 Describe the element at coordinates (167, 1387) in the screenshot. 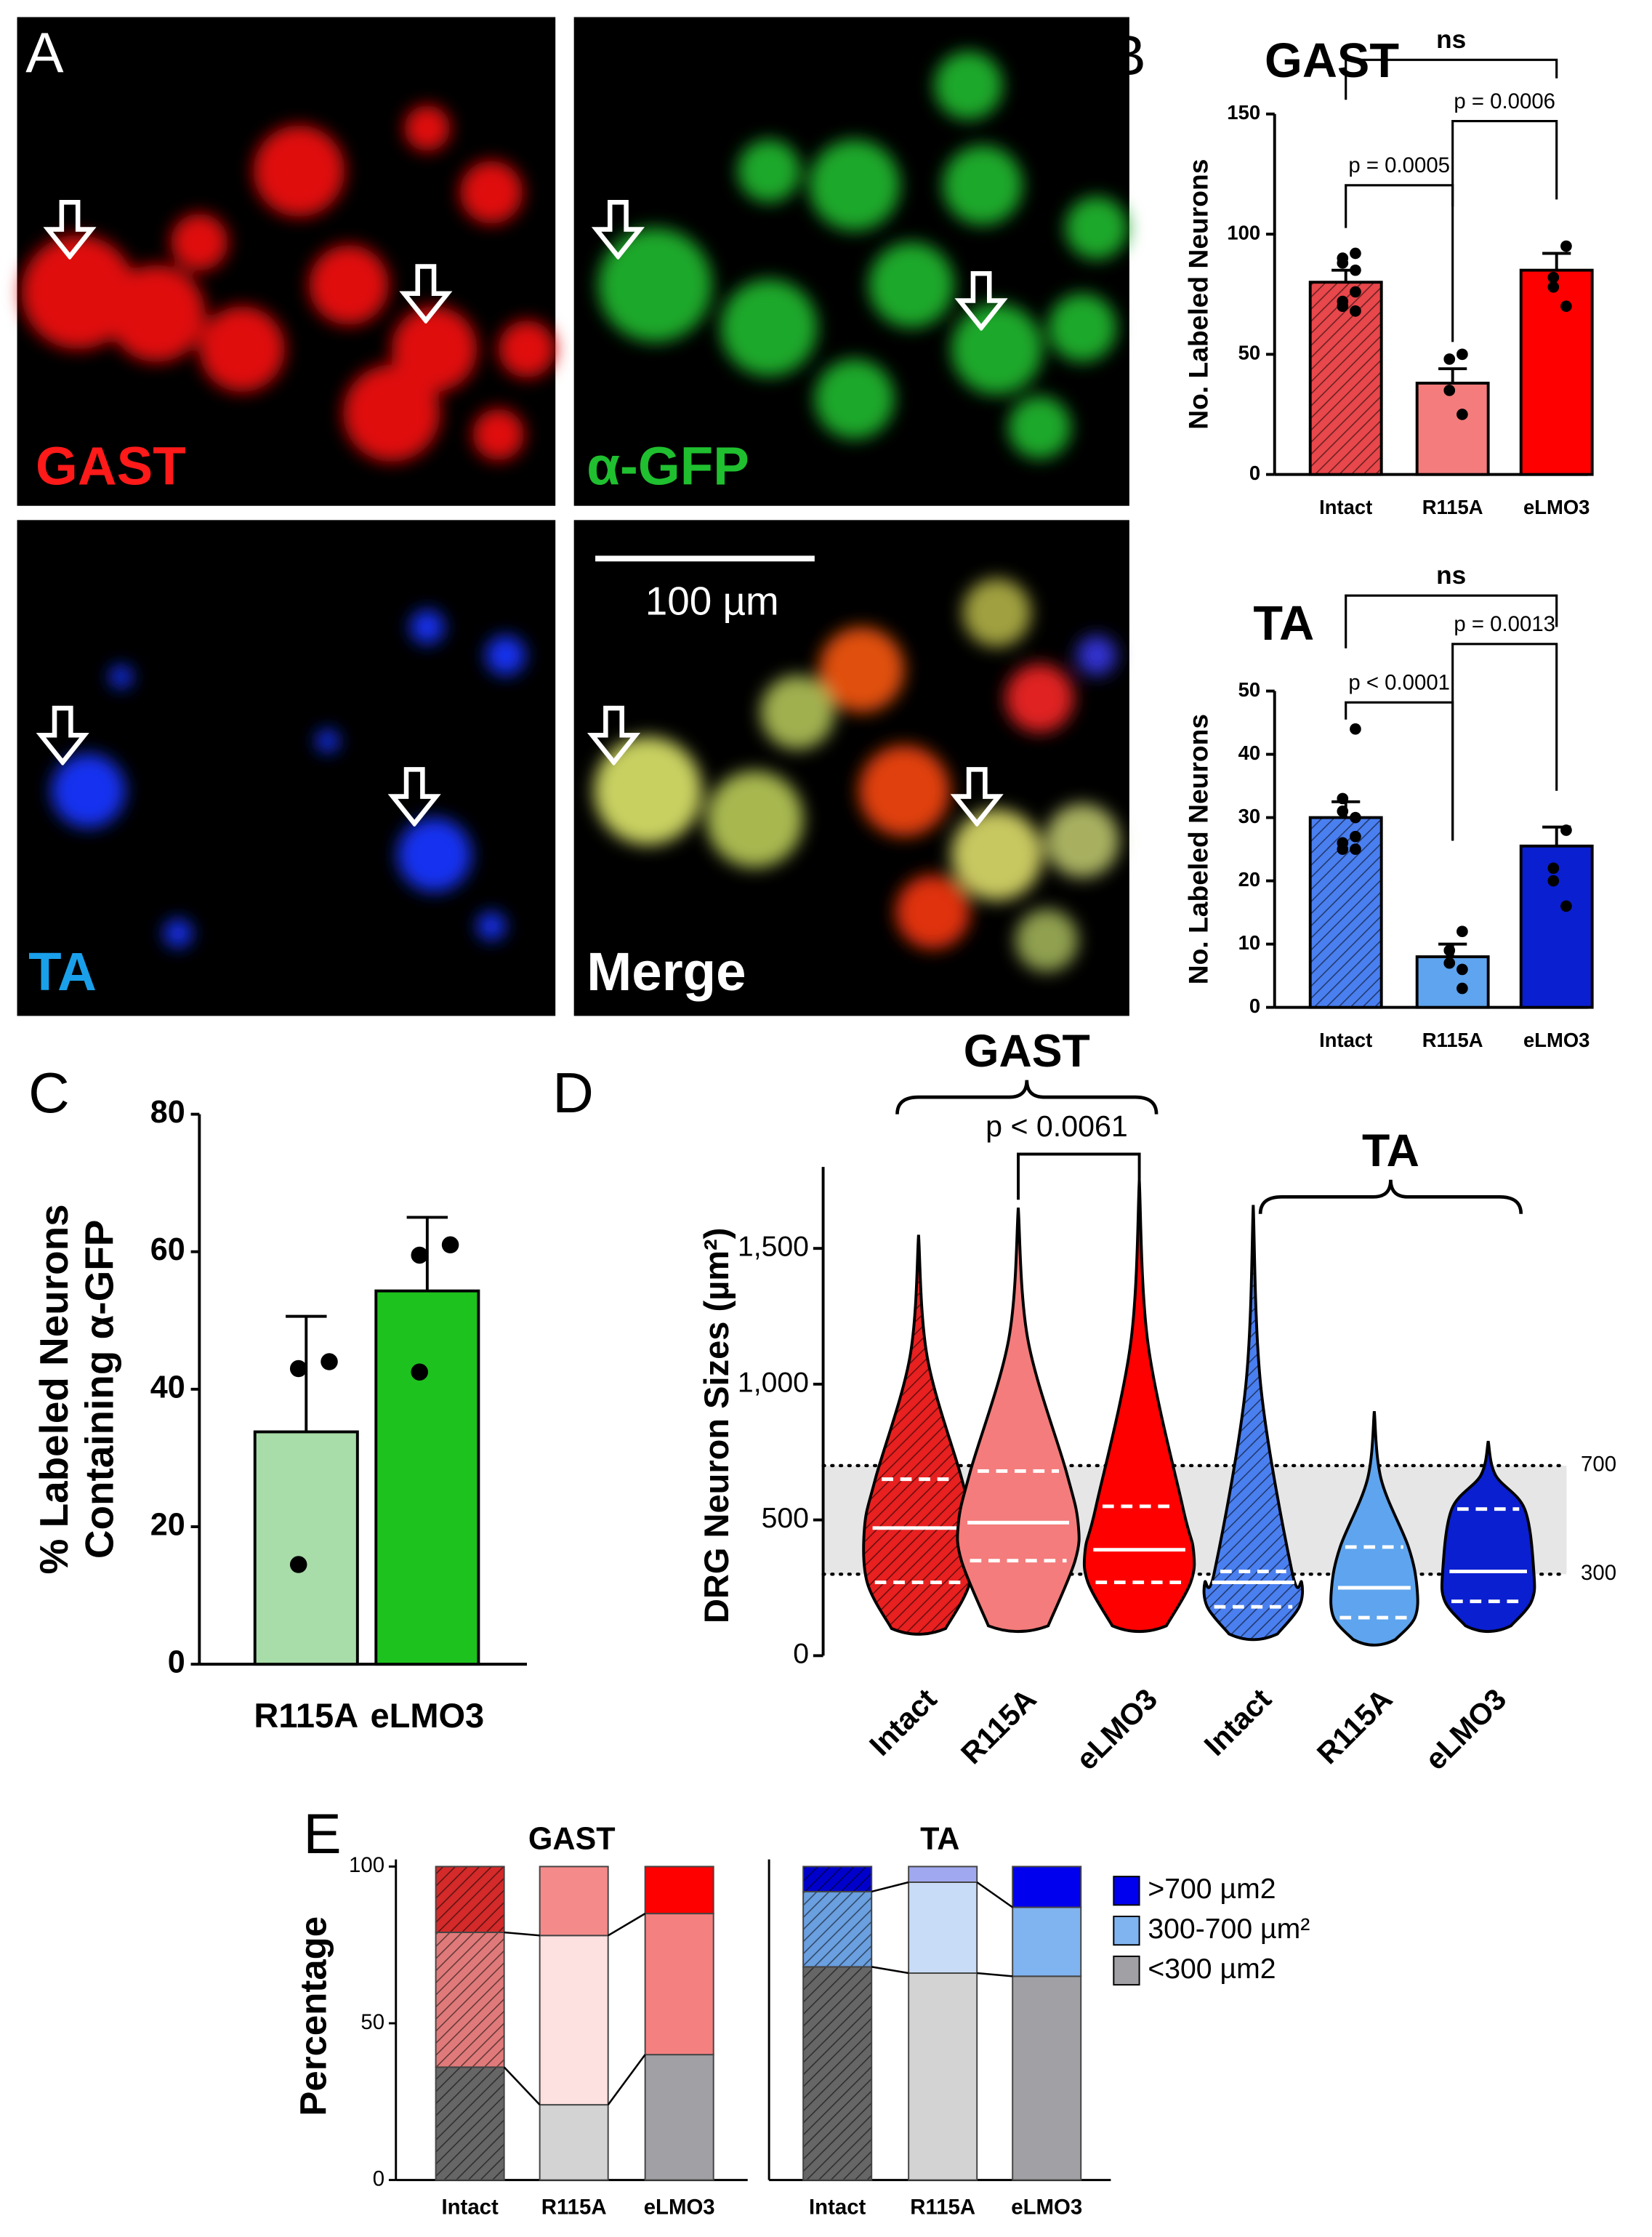

I see `y-tick-label: 40` at that location.